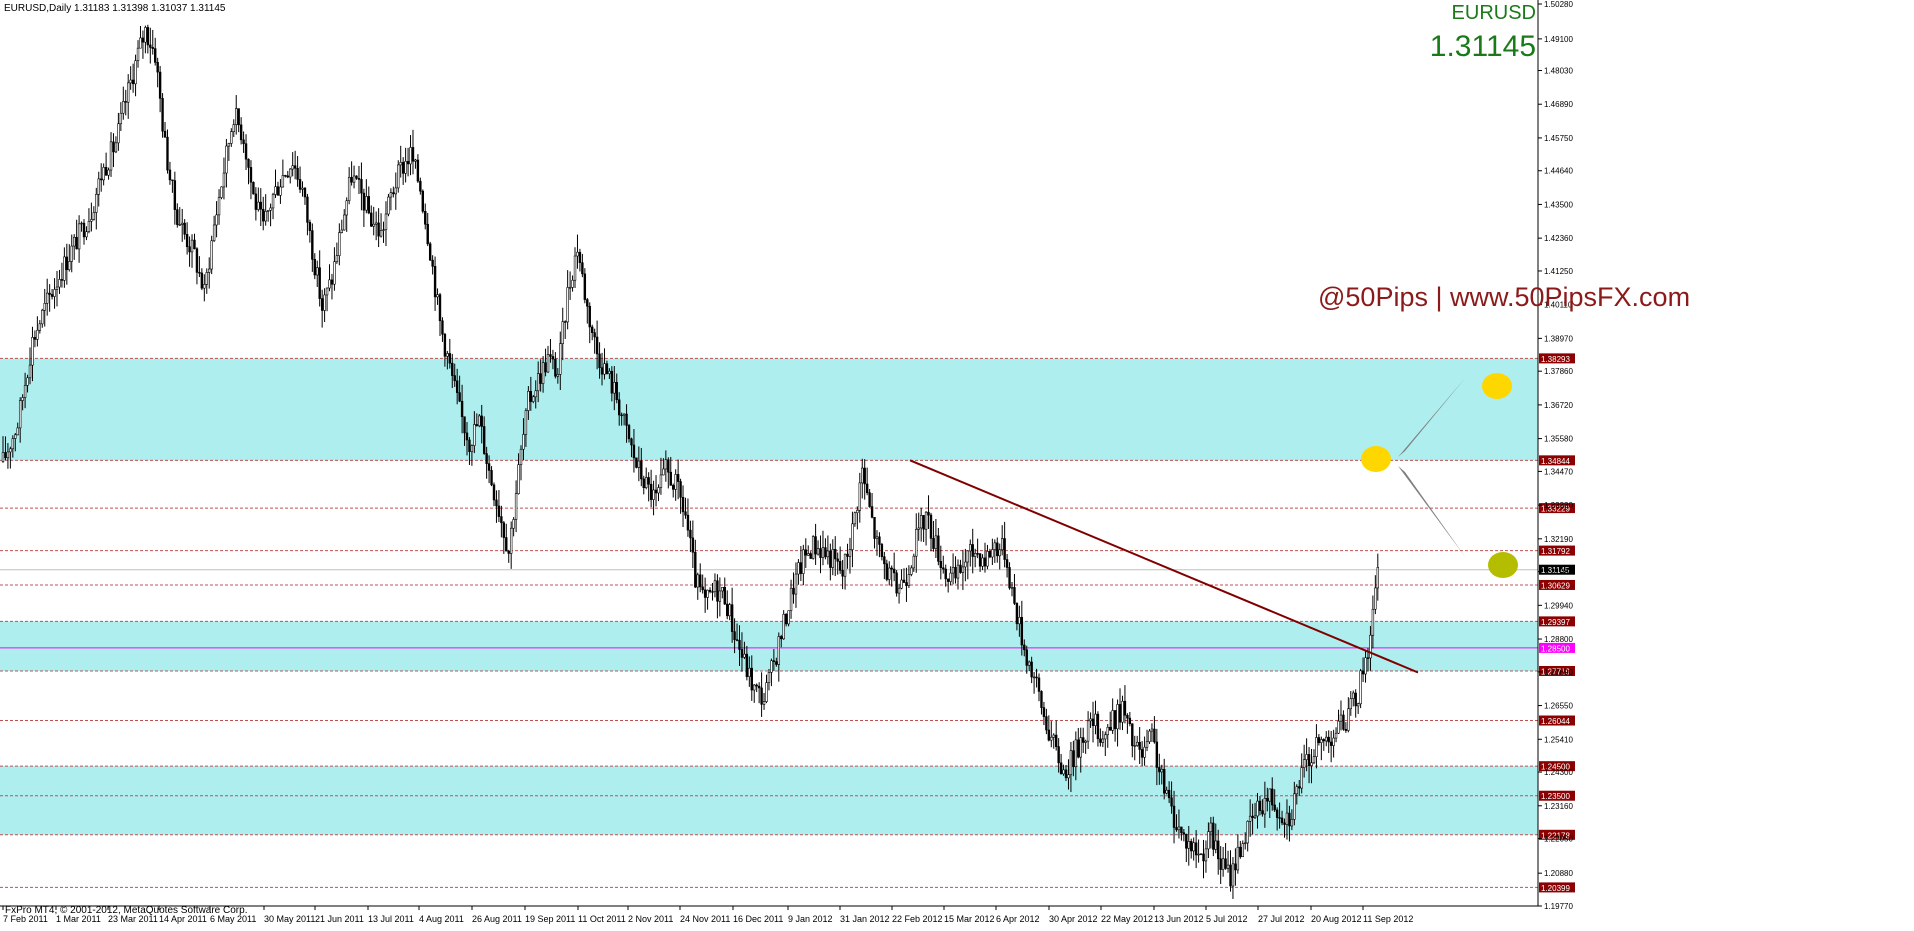  Describe the element at coordinates (1388, 919) in the screenshot. I see `x-tick-label: 11 Sep 2012` at that location.